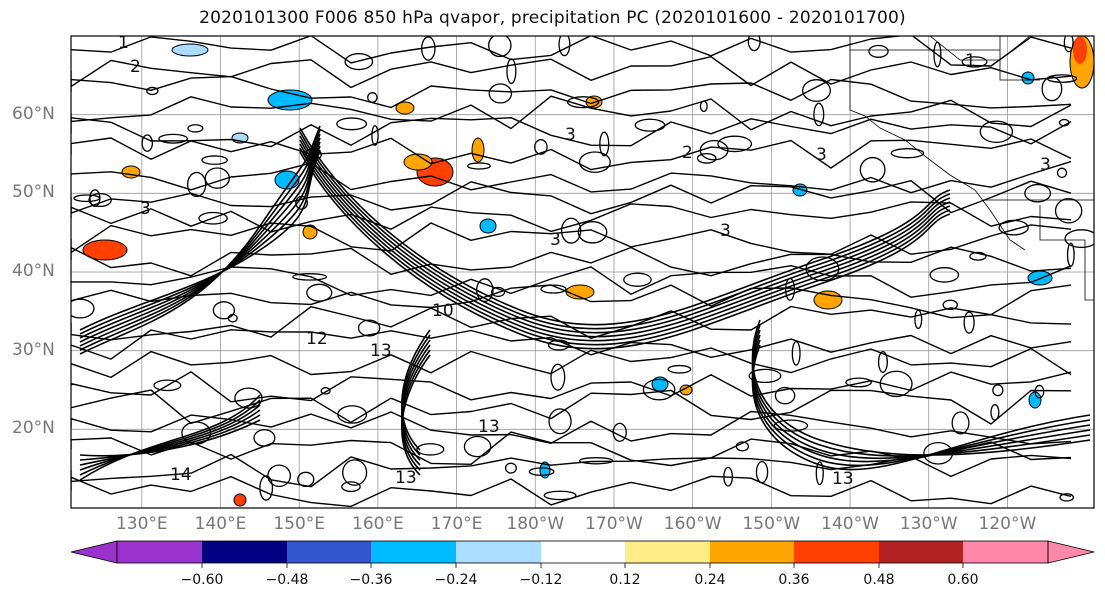 This screenshot has width=1105, height=601. What do you see at coordinates (625, 580) in the screenshot?
I see `colorbar-tick-label: 0.12` at bounding box center [625, 580].